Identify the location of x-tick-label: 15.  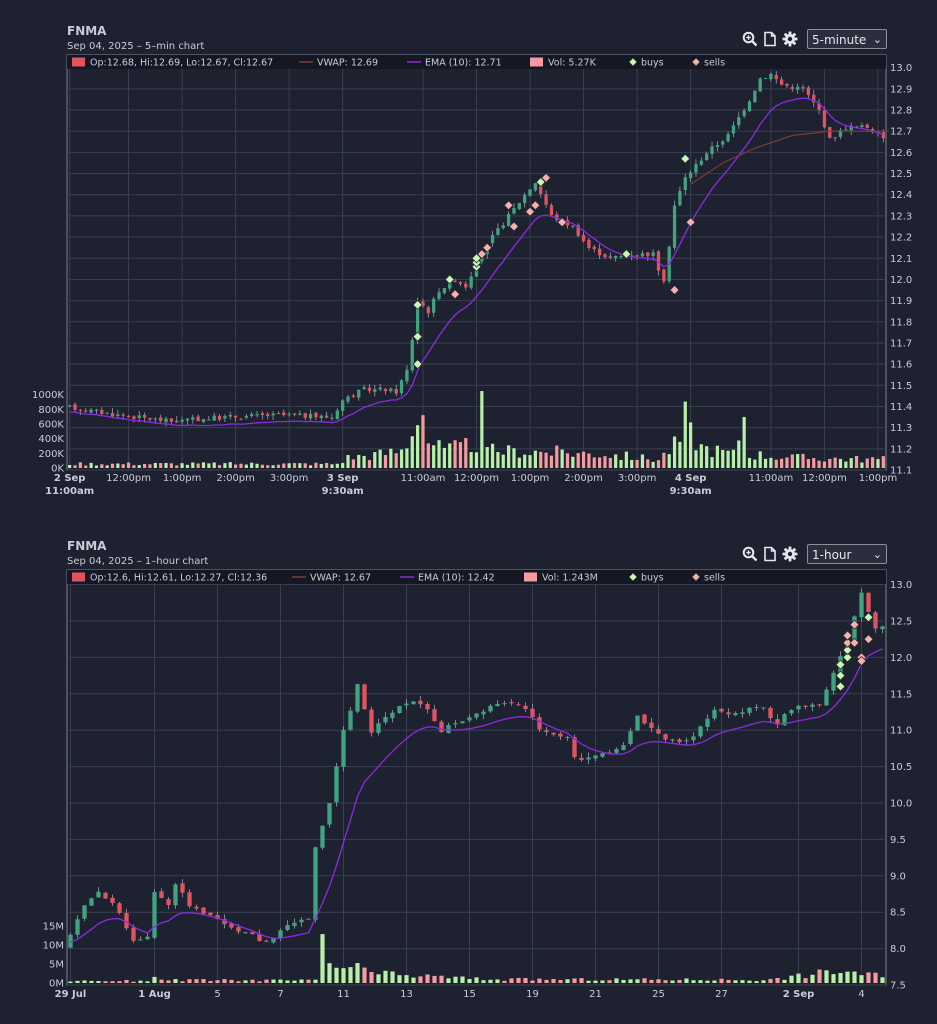
(469, 994).